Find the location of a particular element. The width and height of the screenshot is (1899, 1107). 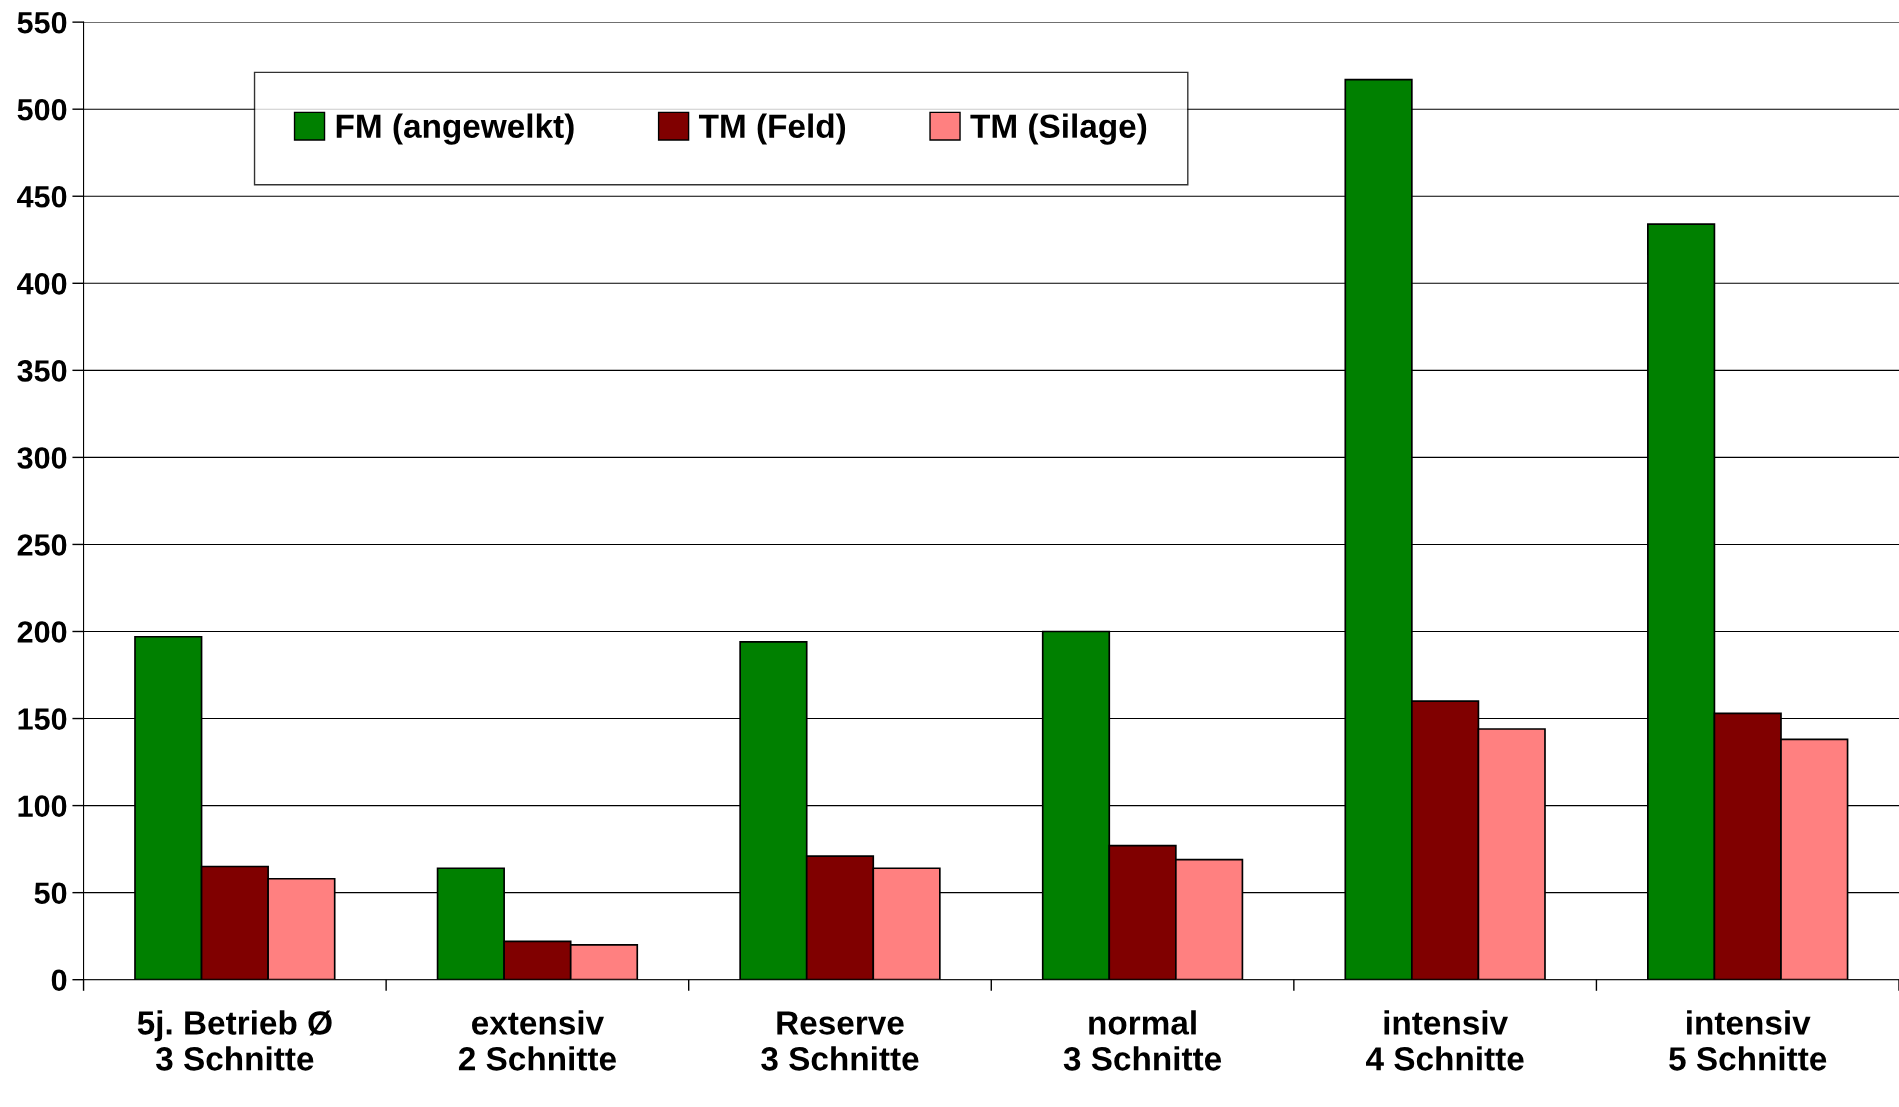

y-tick-label: 300 is located at coordinates (42, 458).